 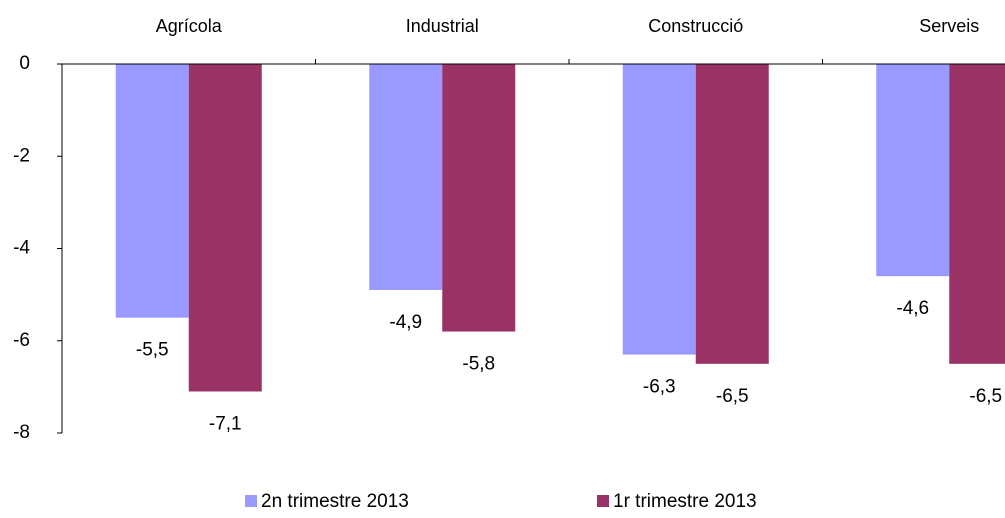 I want to click on y-tick-label: -4, so click(x=21, y=248).